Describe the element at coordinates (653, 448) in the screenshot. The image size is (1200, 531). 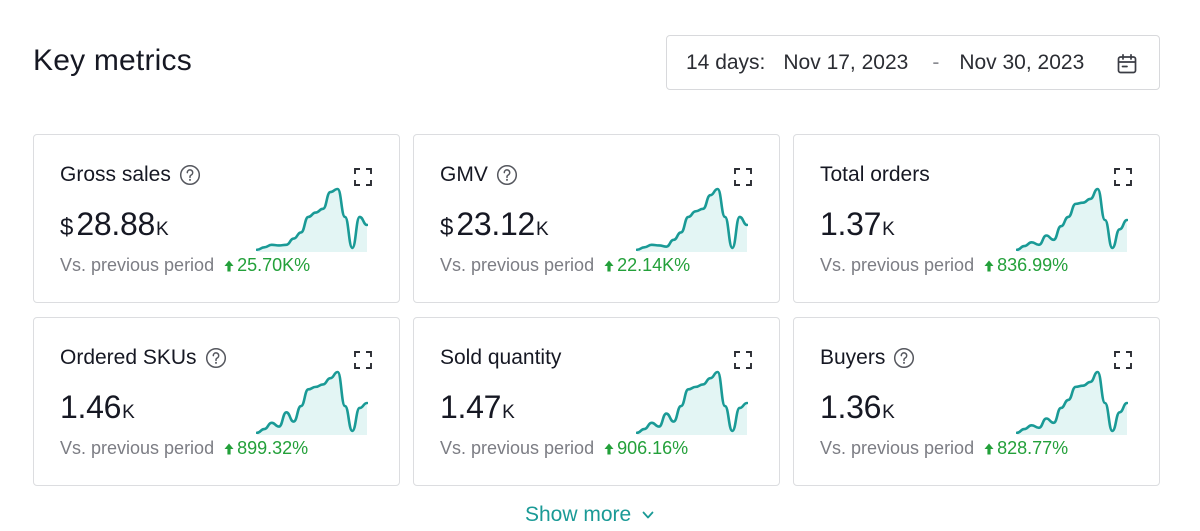
I see `comparison-change: 906.16%` at that location.